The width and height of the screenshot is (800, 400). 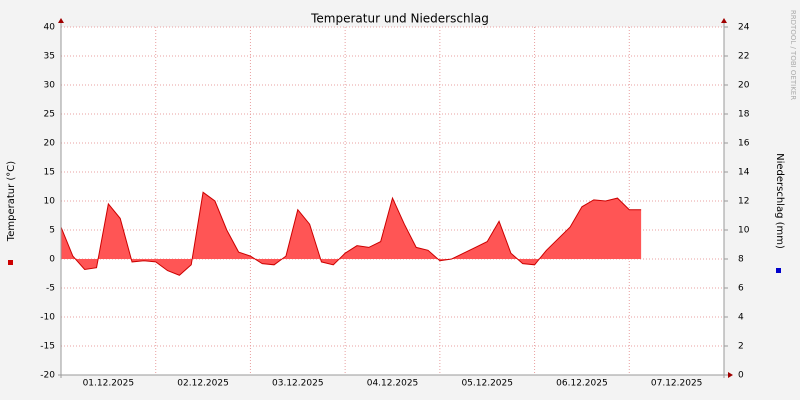 I want to click on y2-arrow, so click(x=724, y=20).